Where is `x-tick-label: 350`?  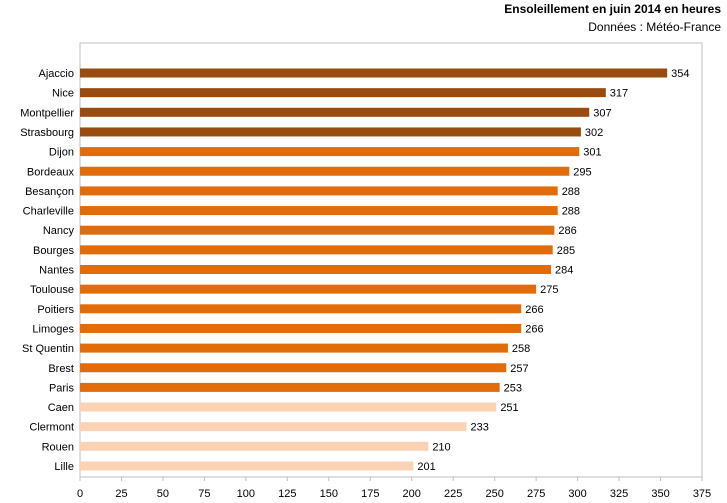 x-tick-label: 350 is located at coordinates (660, 494).